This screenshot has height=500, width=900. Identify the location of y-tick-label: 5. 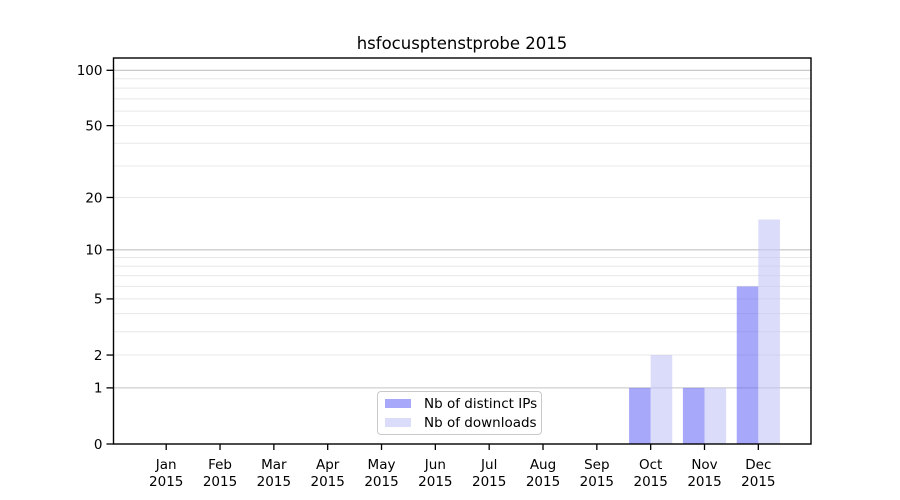
(98, 300).